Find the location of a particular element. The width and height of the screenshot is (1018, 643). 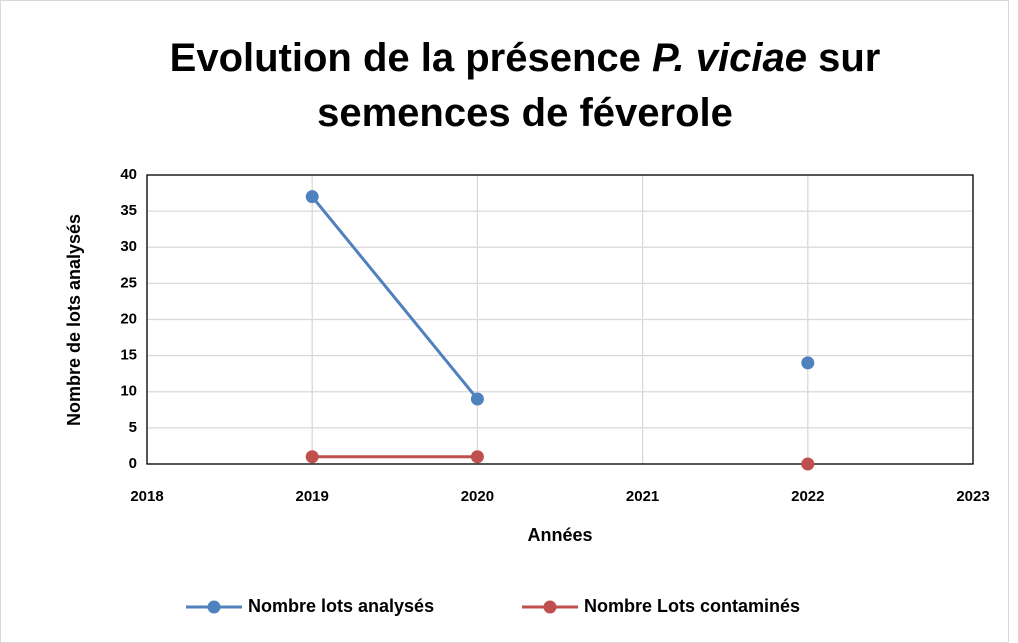

x-tick-label: 2021 is located at coordinates (642, 496).